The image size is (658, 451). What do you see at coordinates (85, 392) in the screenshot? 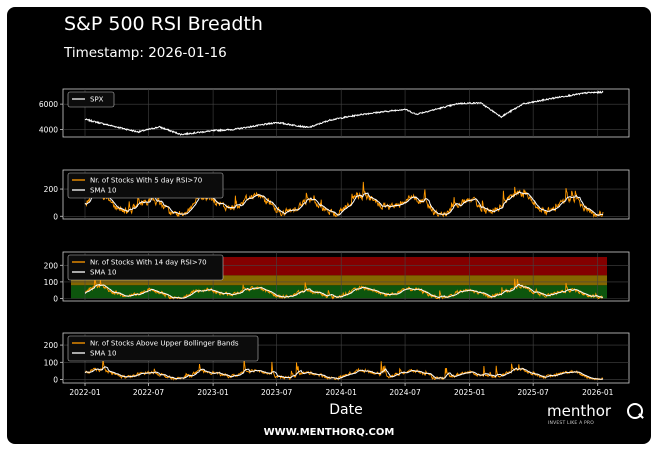
I see `x-tick-label: 2022-01` at bounding box center [85, 392].